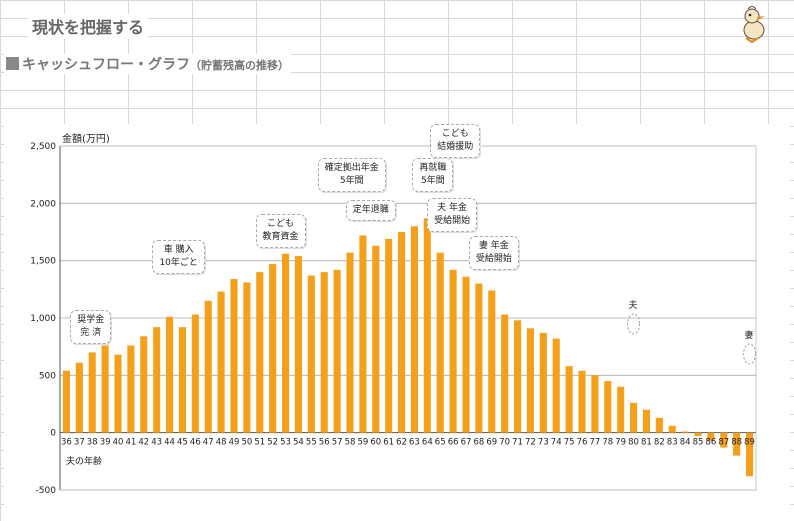  What do you see at coordinates (311, 443) in the screenshot?
I see `x-tick-label: 55` at bounding box center [311, 443].